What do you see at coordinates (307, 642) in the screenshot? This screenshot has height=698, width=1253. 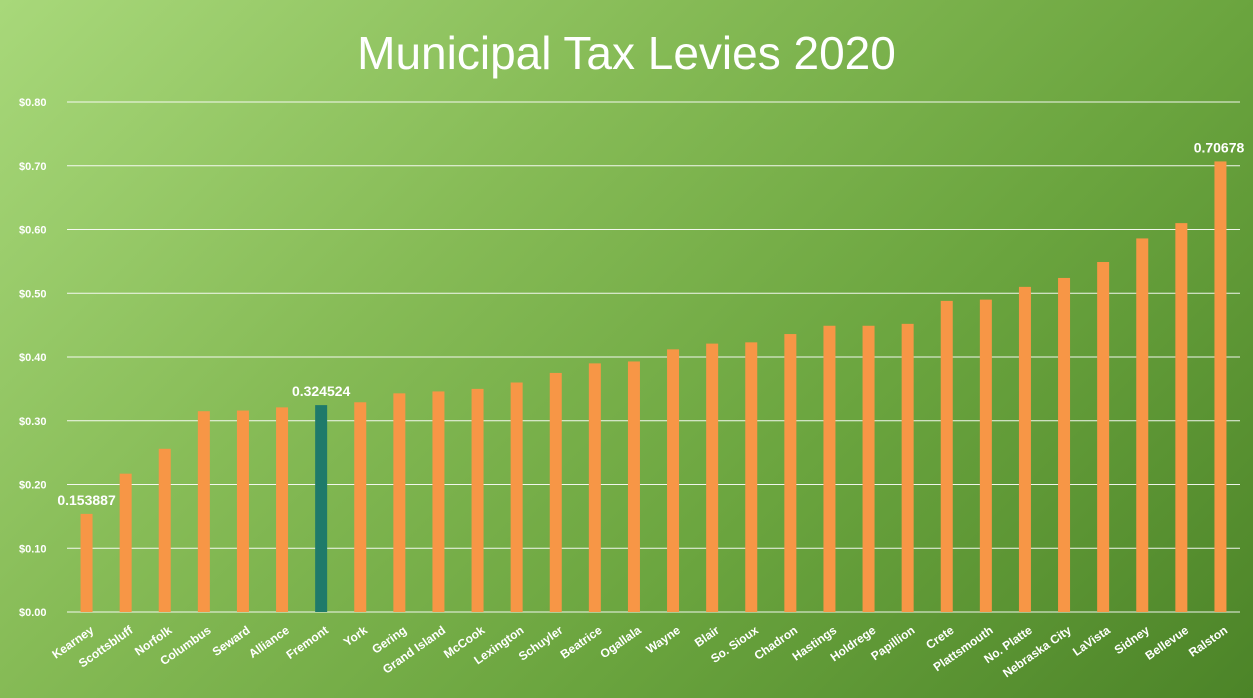 I see `x-tick-label: Fremont` at bounding box center [307, 642].